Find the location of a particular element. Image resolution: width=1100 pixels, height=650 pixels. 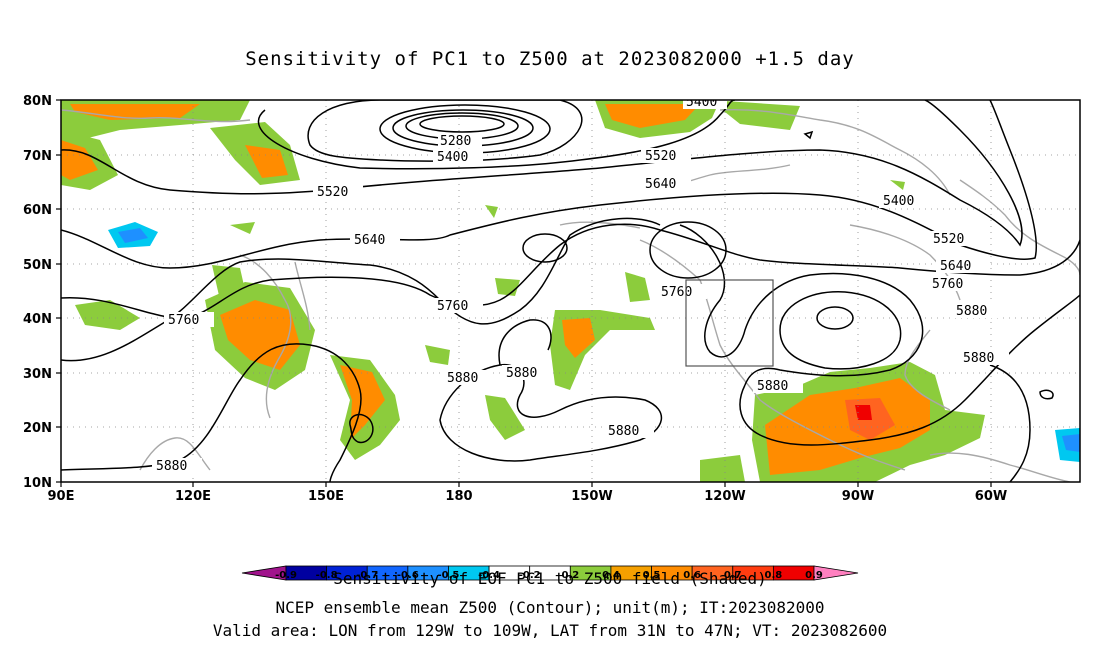

colorbar-tick-label: -0.6 is located at coordinates (408, 575).